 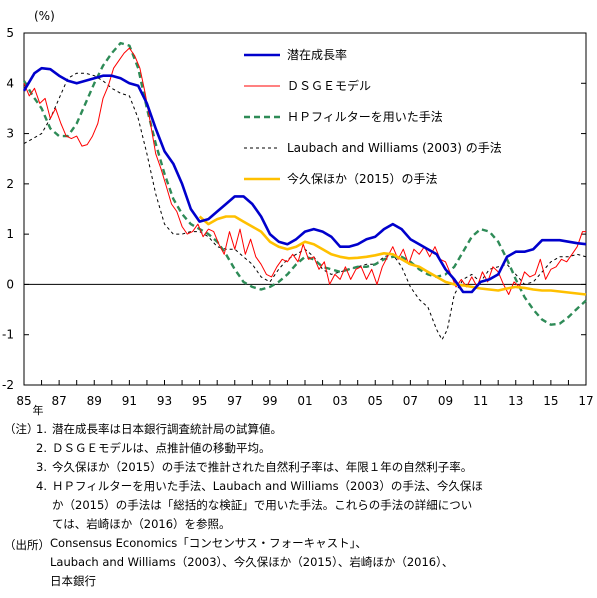 What do you see at coordinates (375, 401) in the screenshot?
I see `x-tick-label: 05` at bounding box center [375, 401].